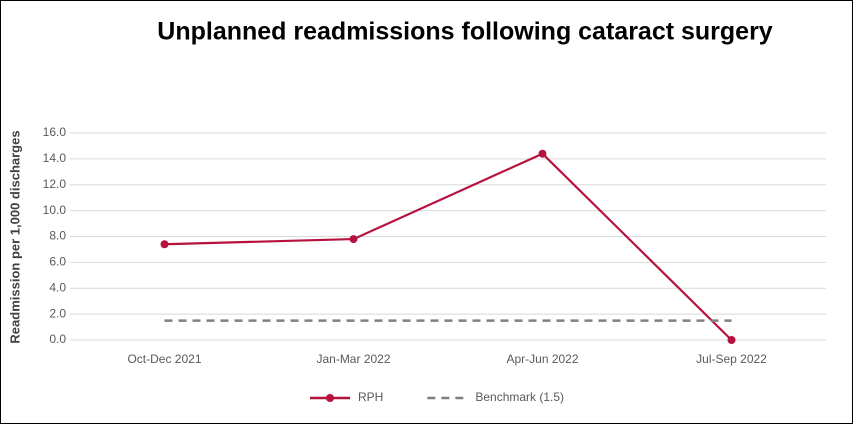  I want to click on y-tick-label: 8.0, so click(57, 236).